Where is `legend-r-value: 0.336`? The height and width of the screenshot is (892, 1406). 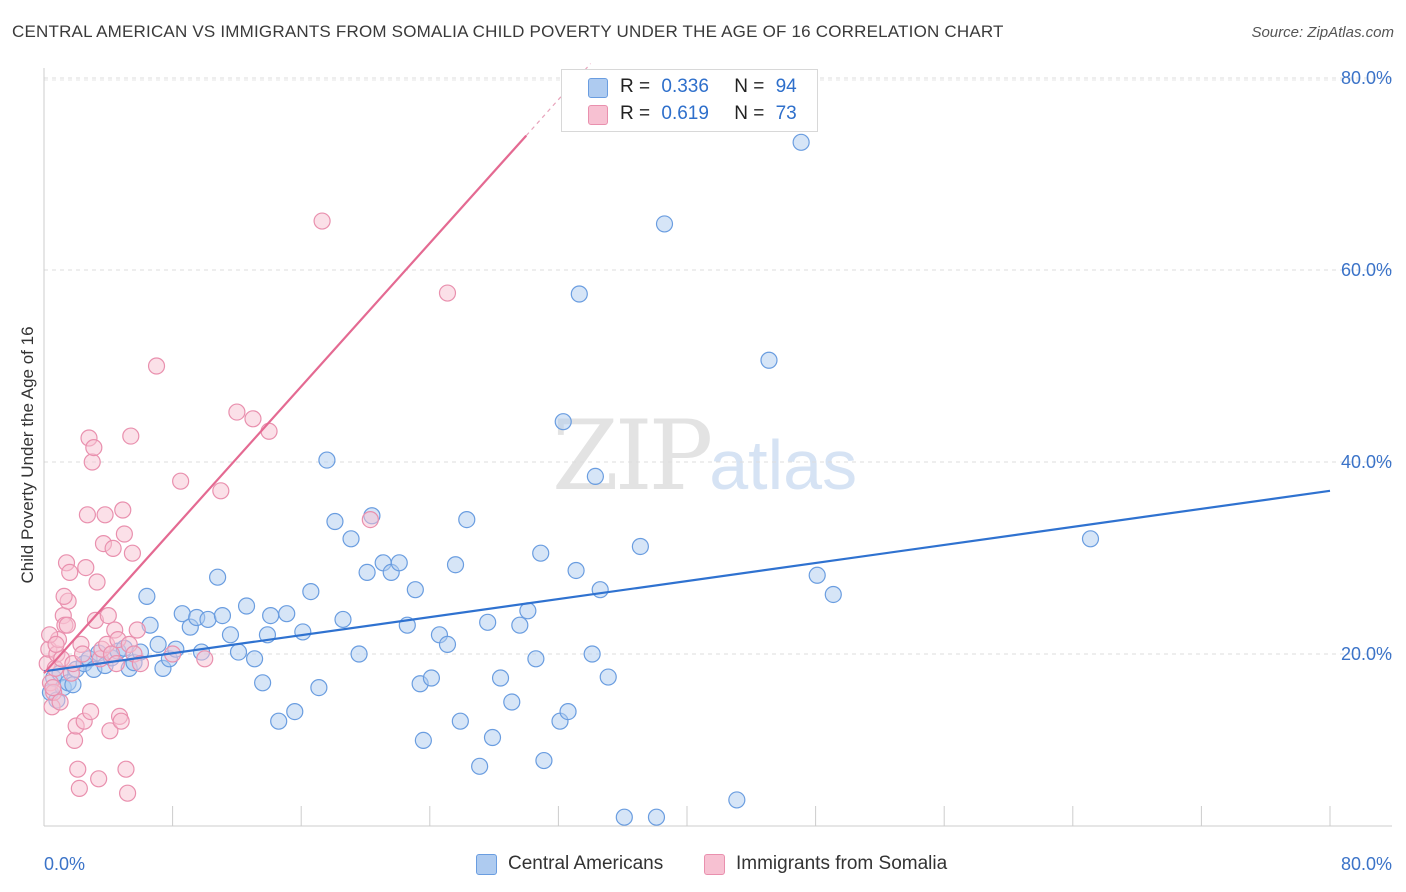
legend-r-value: 0.336 is located at coordinates (685, 86).